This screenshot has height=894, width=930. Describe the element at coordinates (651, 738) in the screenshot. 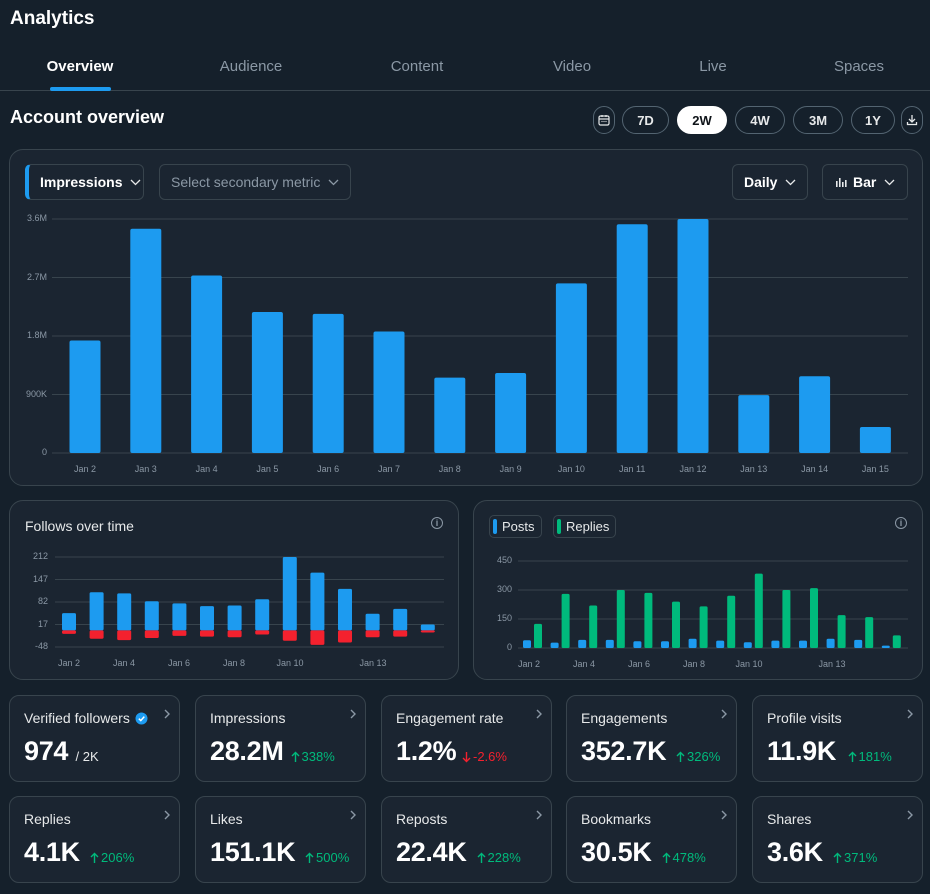

I see `stat-card-engagements: Engagements 352.7K 326%` at that location.